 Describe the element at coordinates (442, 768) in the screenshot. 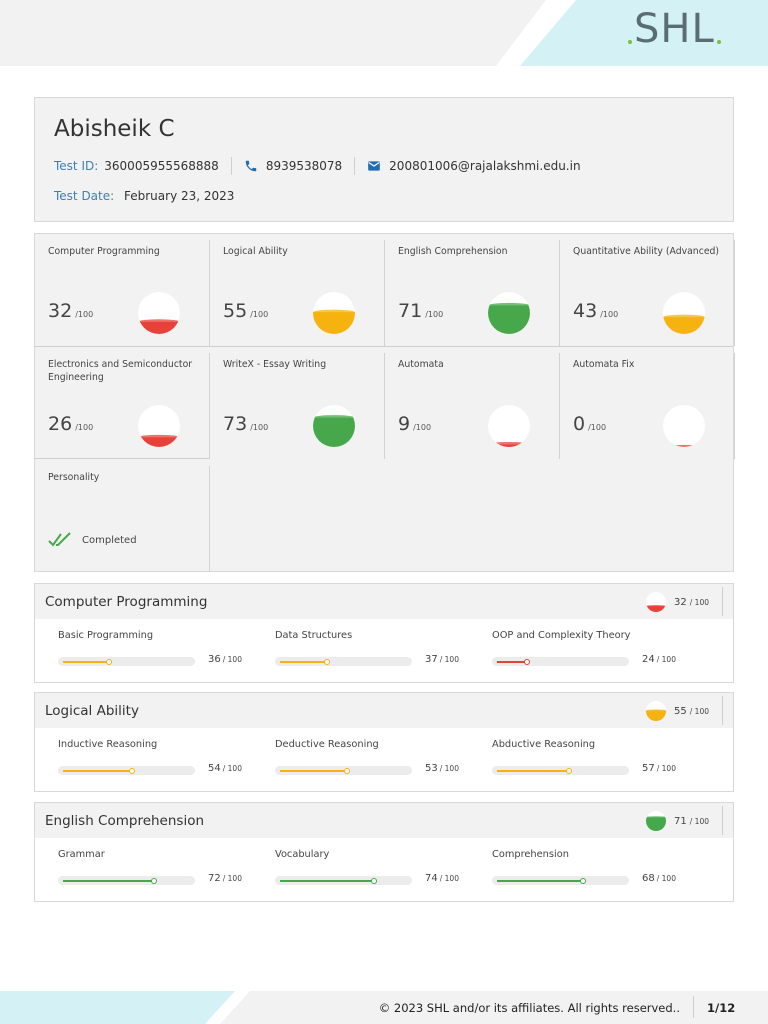

I see `subscore-value: 53/ 100` at that location.